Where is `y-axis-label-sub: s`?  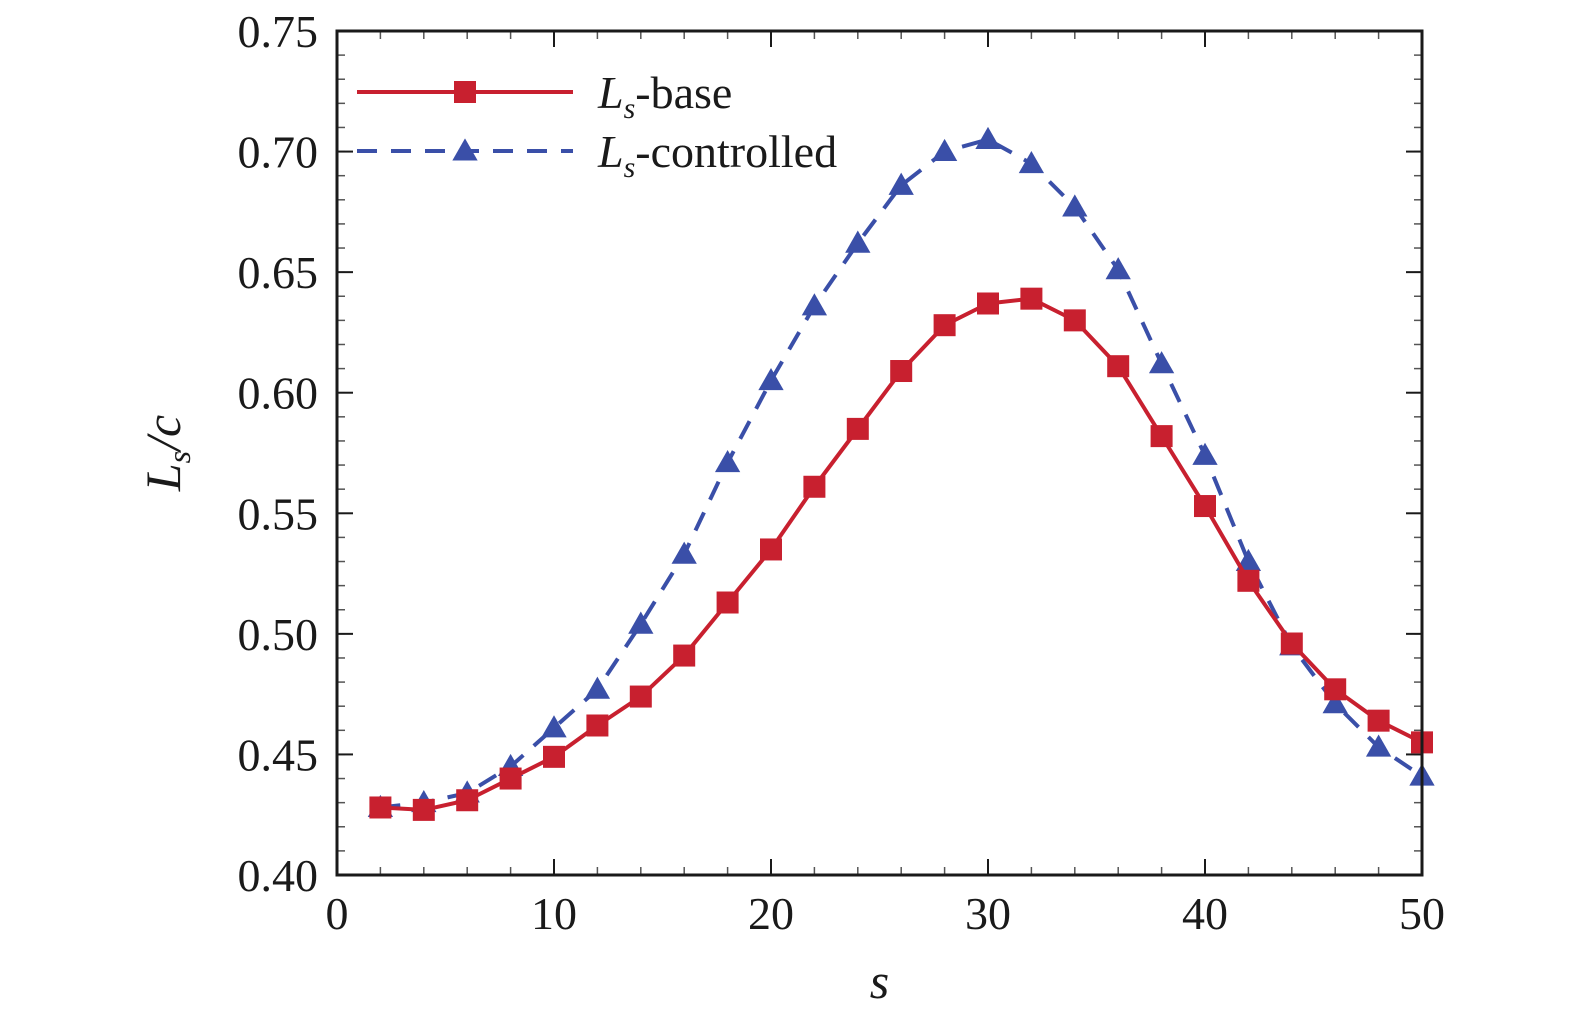 y-axis-label-sub: s is located at coordinates (179, 457).